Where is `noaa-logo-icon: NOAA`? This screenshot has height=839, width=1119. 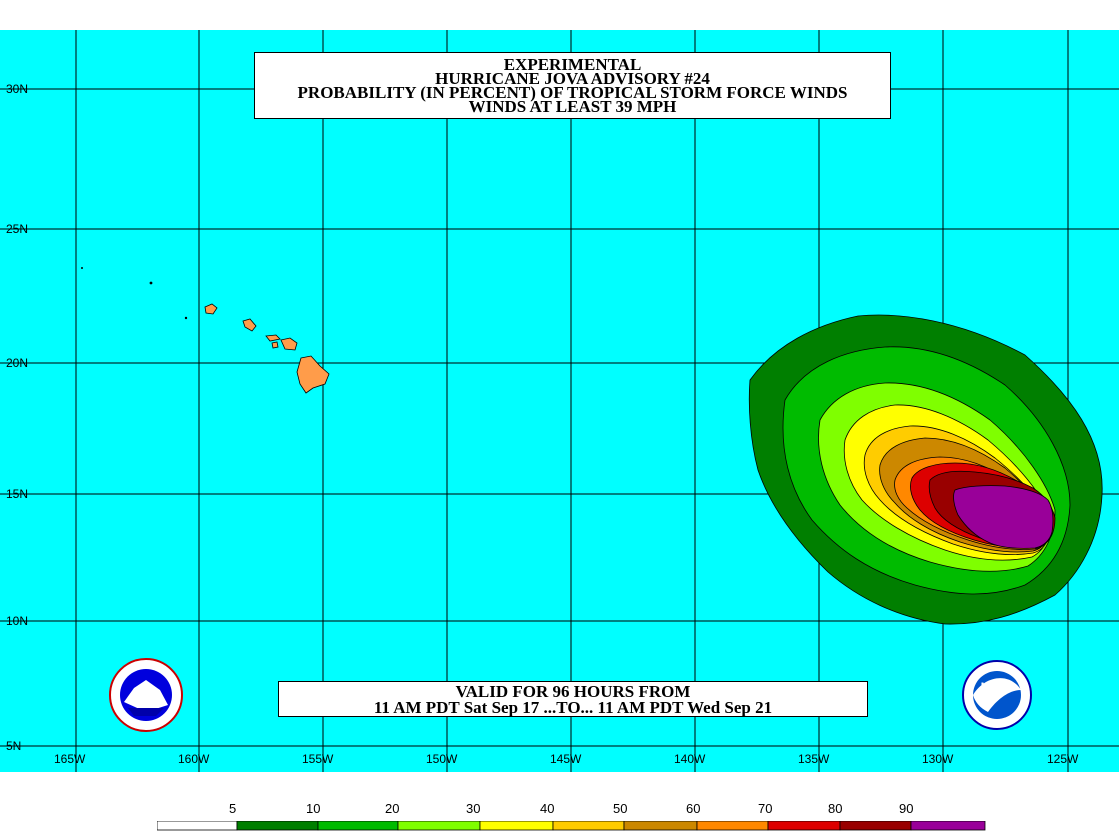 noaa-logo-icon: NOAA is located at coordinates (997, 695).